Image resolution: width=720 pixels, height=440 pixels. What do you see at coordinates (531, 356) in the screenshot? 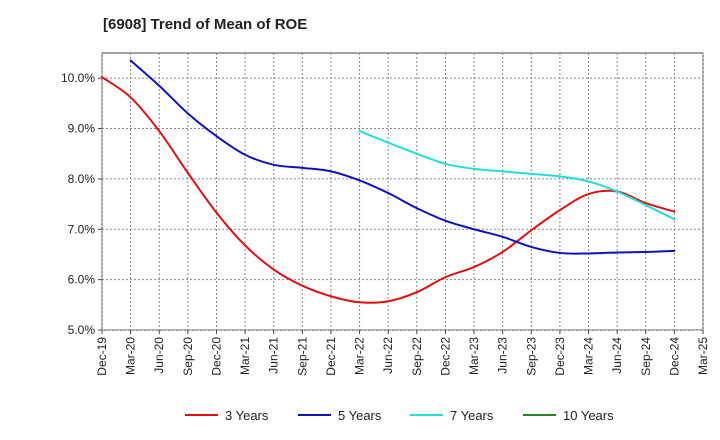
I see `x-tick-label: Sep-23` at bounding box center [531, 356].